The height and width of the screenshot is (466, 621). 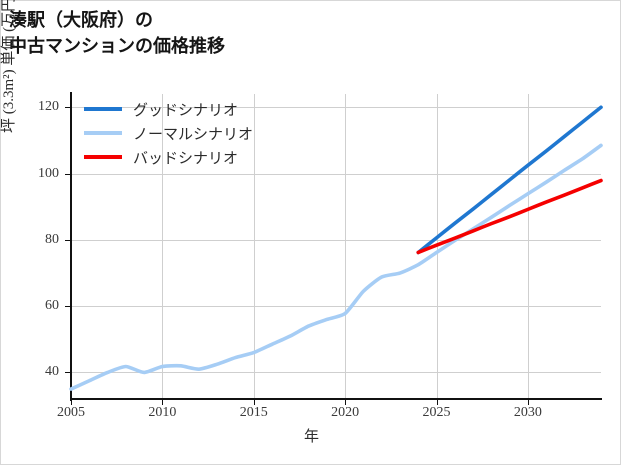 What do you see at coordinates (52, 239) in the screenshot?
I see `y-tick-label: 80` at bounding box center [52, 239].